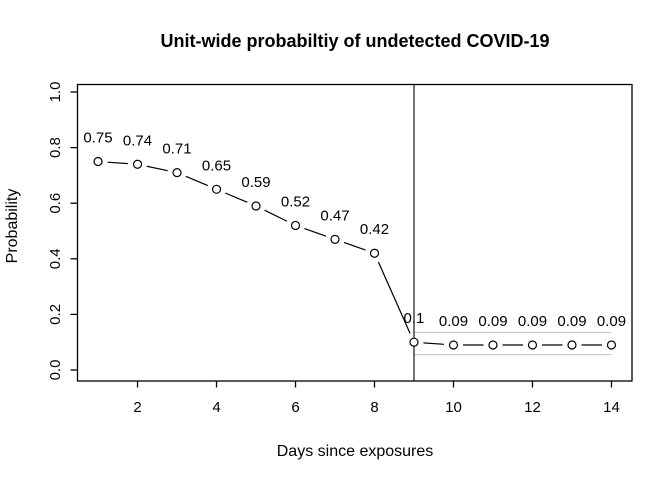 Image resolution: width=672 pixels, height=480 pixels. I want to click on data-point-label: 0.42, so click(374, 229).